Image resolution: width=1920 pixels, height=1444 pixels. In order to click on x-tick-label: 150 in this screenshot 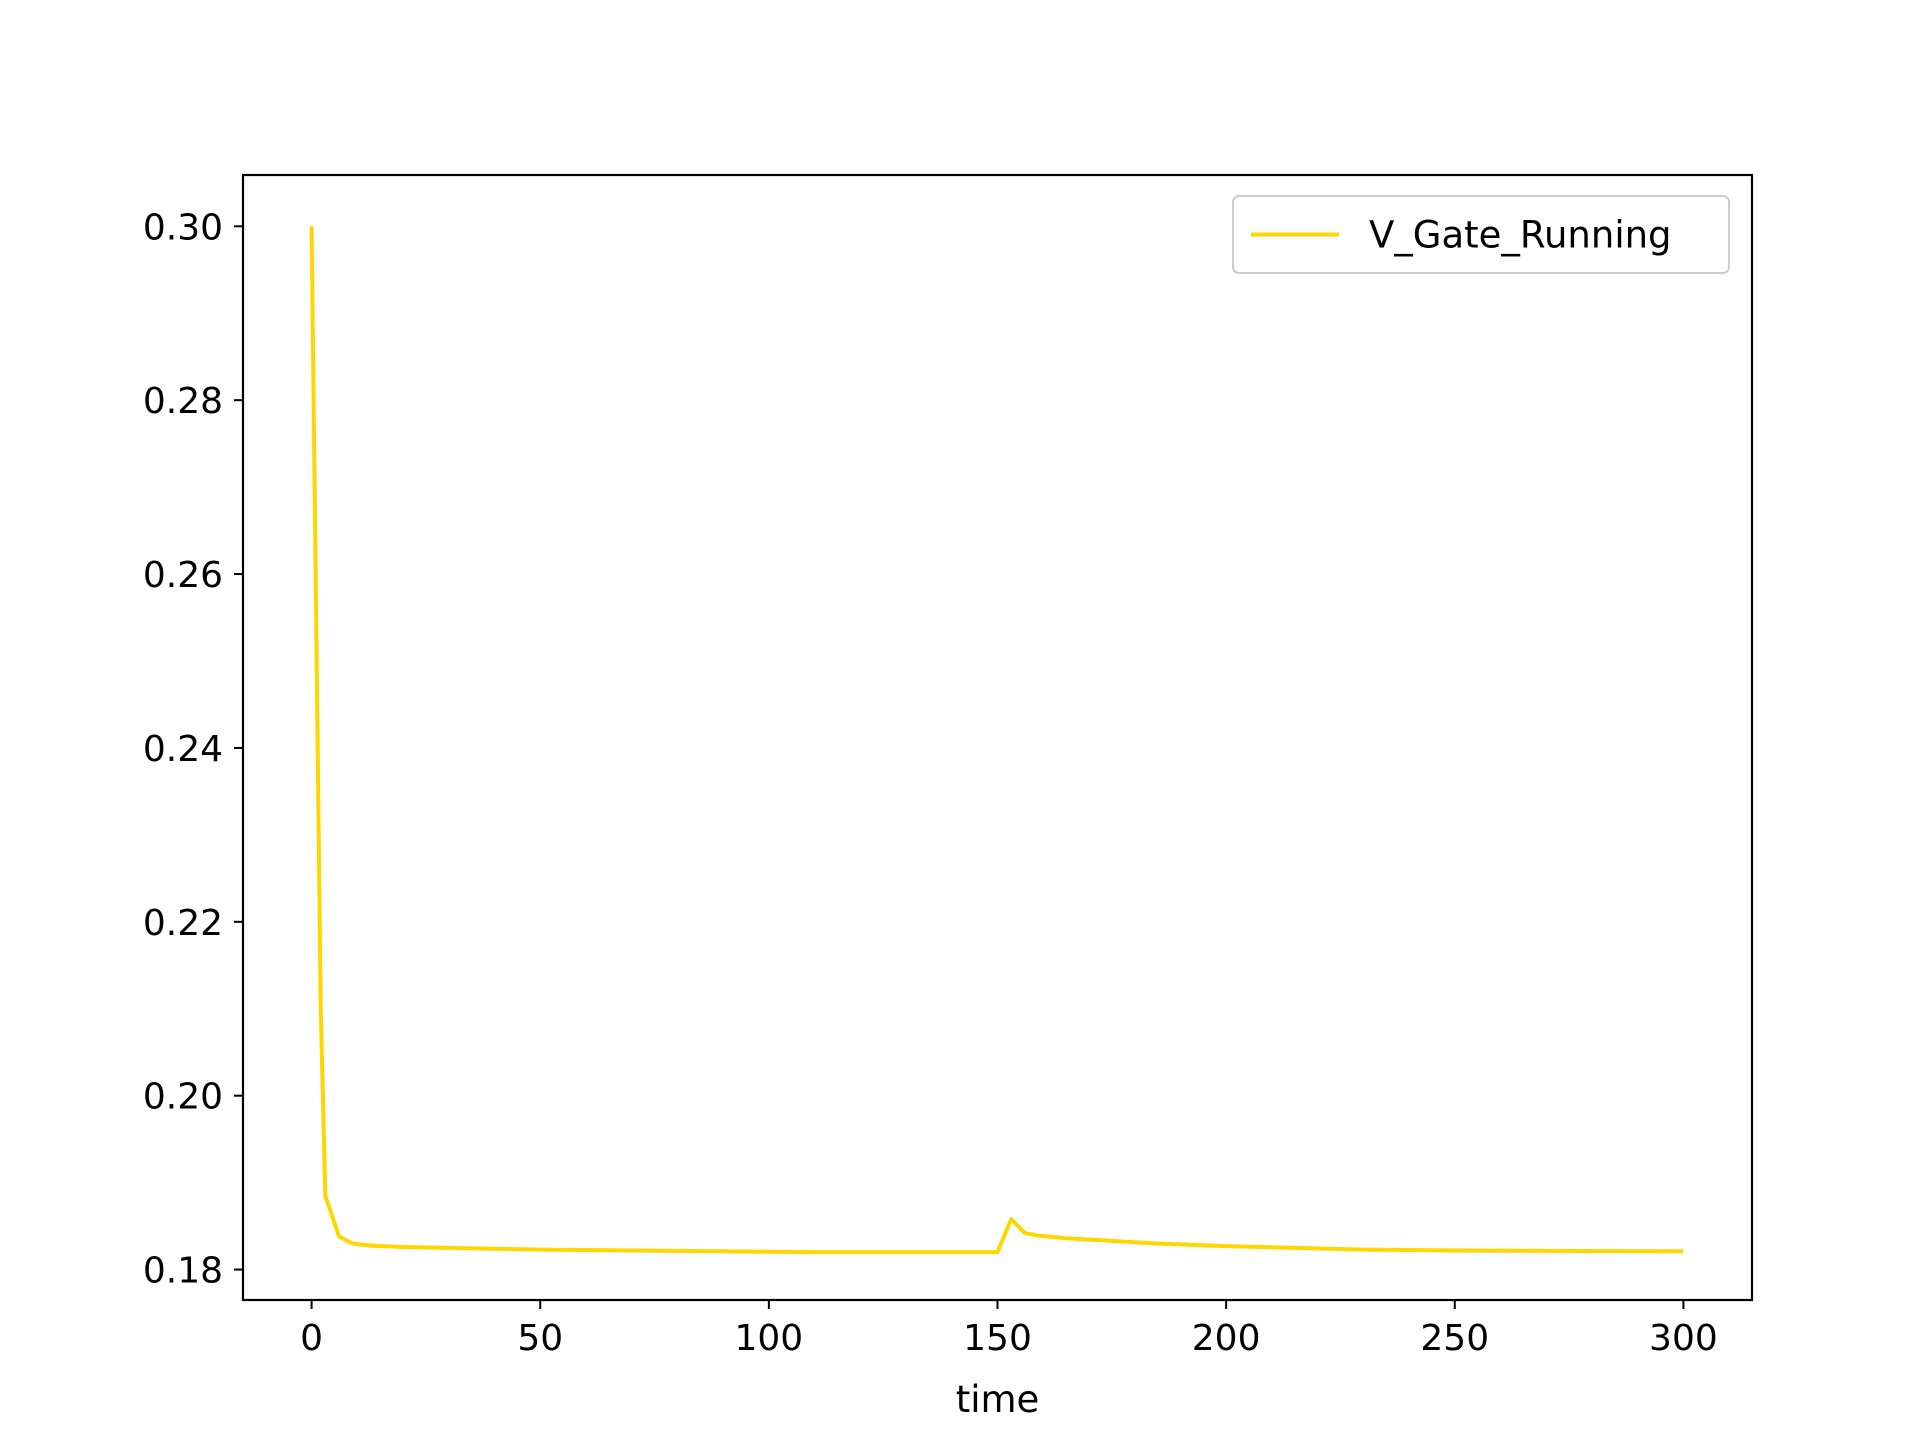, I will do `click(997, 1338)`.